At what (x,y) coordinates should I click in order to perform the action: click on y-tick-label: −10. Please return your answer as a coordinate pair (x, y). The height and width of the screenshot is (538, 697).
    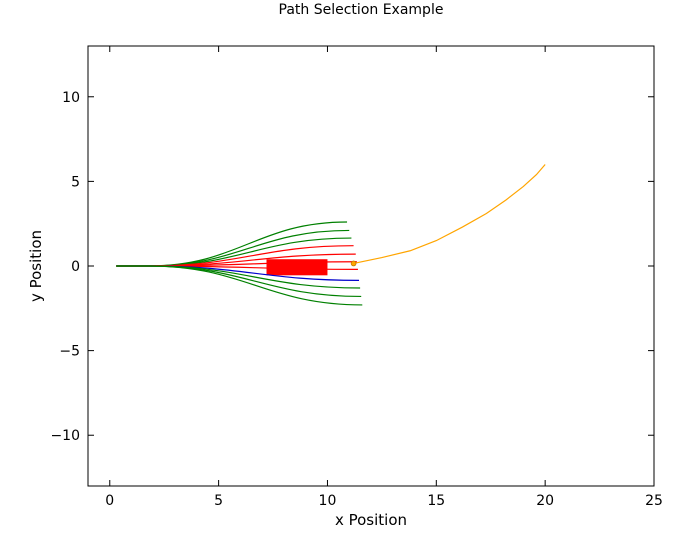
    Looking at the image, I should click on (65, 436).